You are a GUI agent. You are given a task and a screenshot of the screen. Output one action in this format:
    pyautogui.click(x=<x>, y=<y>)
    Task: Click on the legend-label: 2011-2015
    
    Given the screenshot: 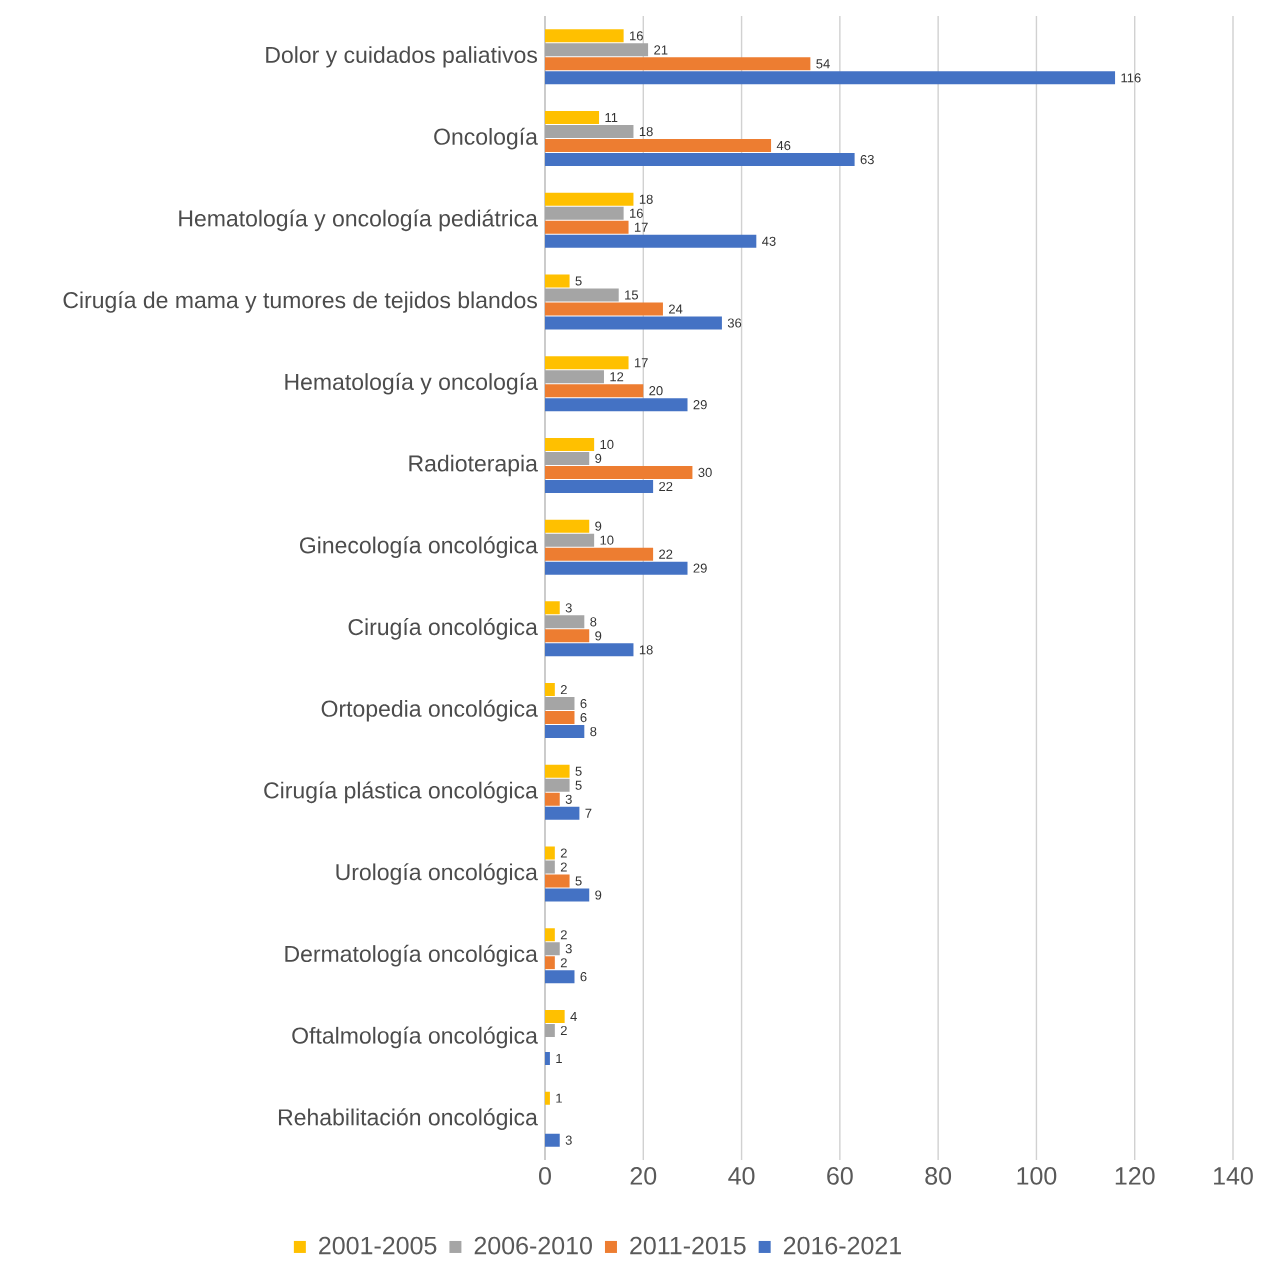 What is the action you would take?
    pyautogui.click(x=688, y=1245)
    